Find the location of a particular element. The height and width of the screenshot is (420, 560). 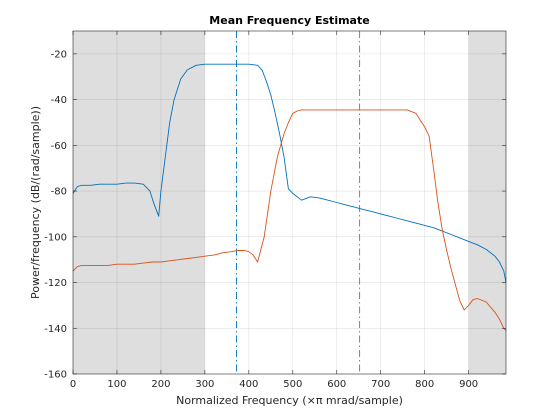

y-tick-label: -40 is located at coordinates (59, 100).